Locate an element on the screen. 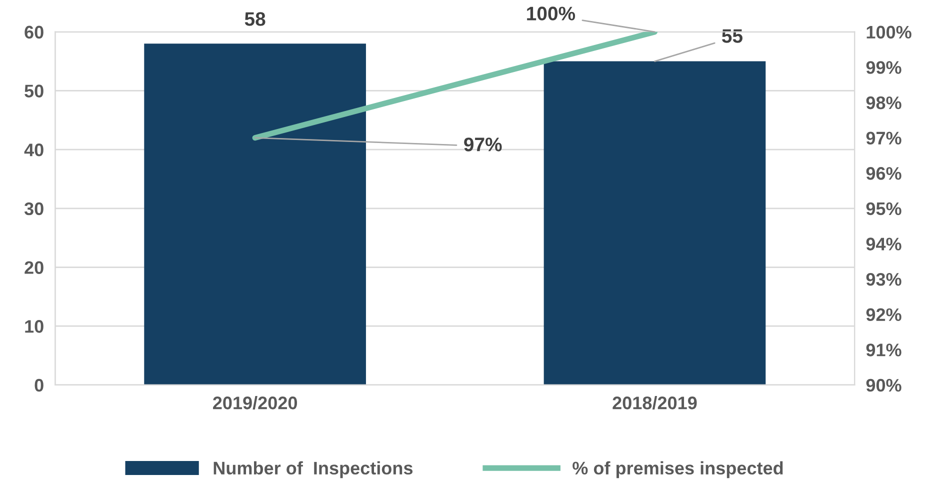 Image resolution: width=936 pixels, height=483 pixels. y2-tick-label: 92% is located at coordinates (884, 315).